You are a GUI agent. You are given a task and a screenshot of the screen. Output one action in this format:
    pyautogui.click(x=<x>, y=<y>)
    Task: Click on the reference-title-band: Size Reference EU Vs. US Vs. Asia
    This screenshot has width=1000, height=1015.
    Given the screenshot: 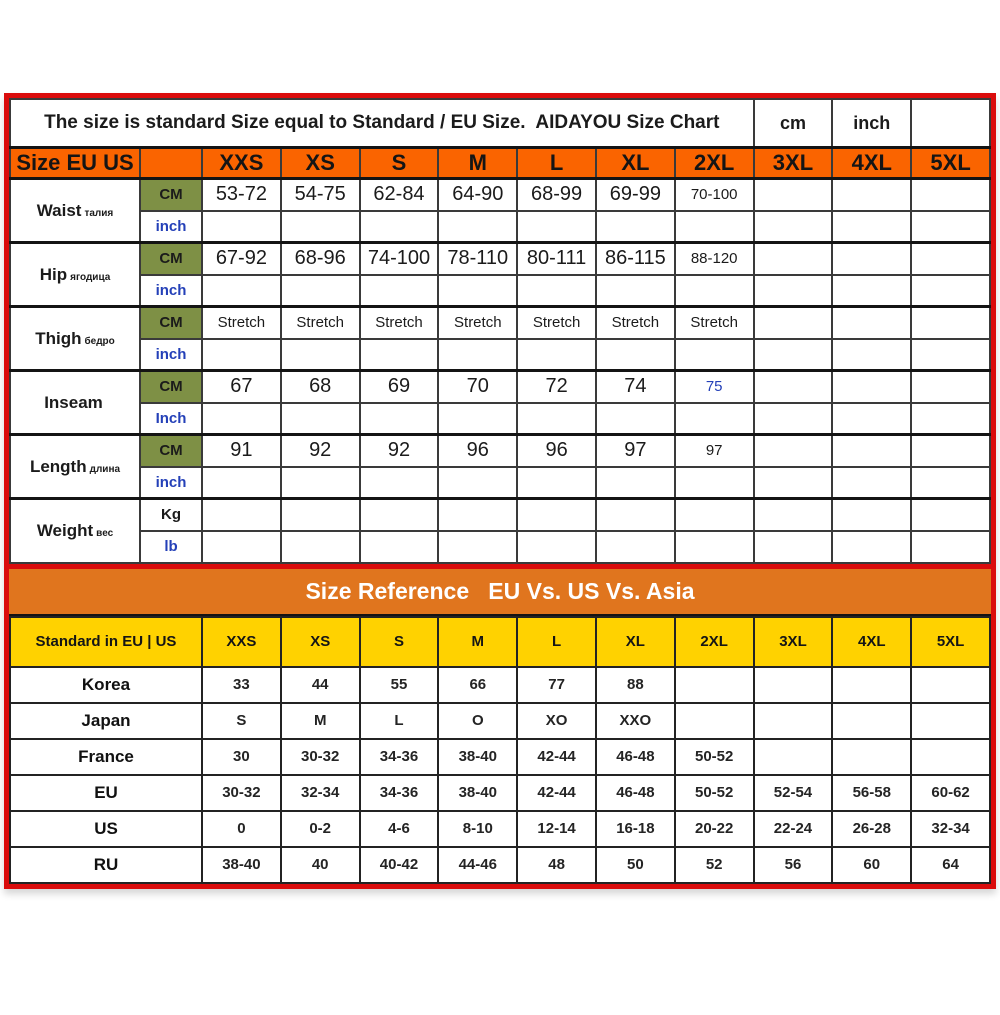 What is the action you would take?
    pyautogui.click(x=500, y=592)
    